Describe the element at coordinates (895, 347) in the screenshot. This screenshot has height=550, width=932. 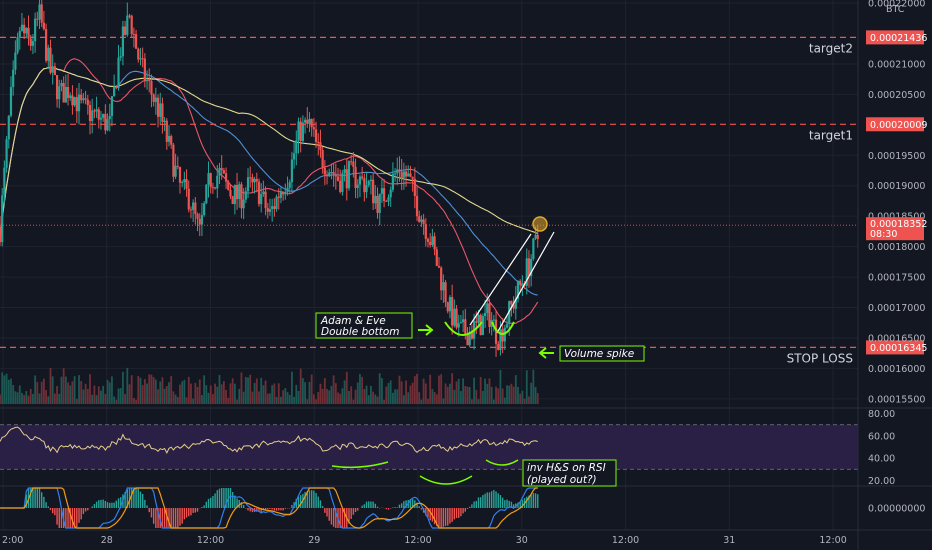
I see `level-tag-bg` at that location.